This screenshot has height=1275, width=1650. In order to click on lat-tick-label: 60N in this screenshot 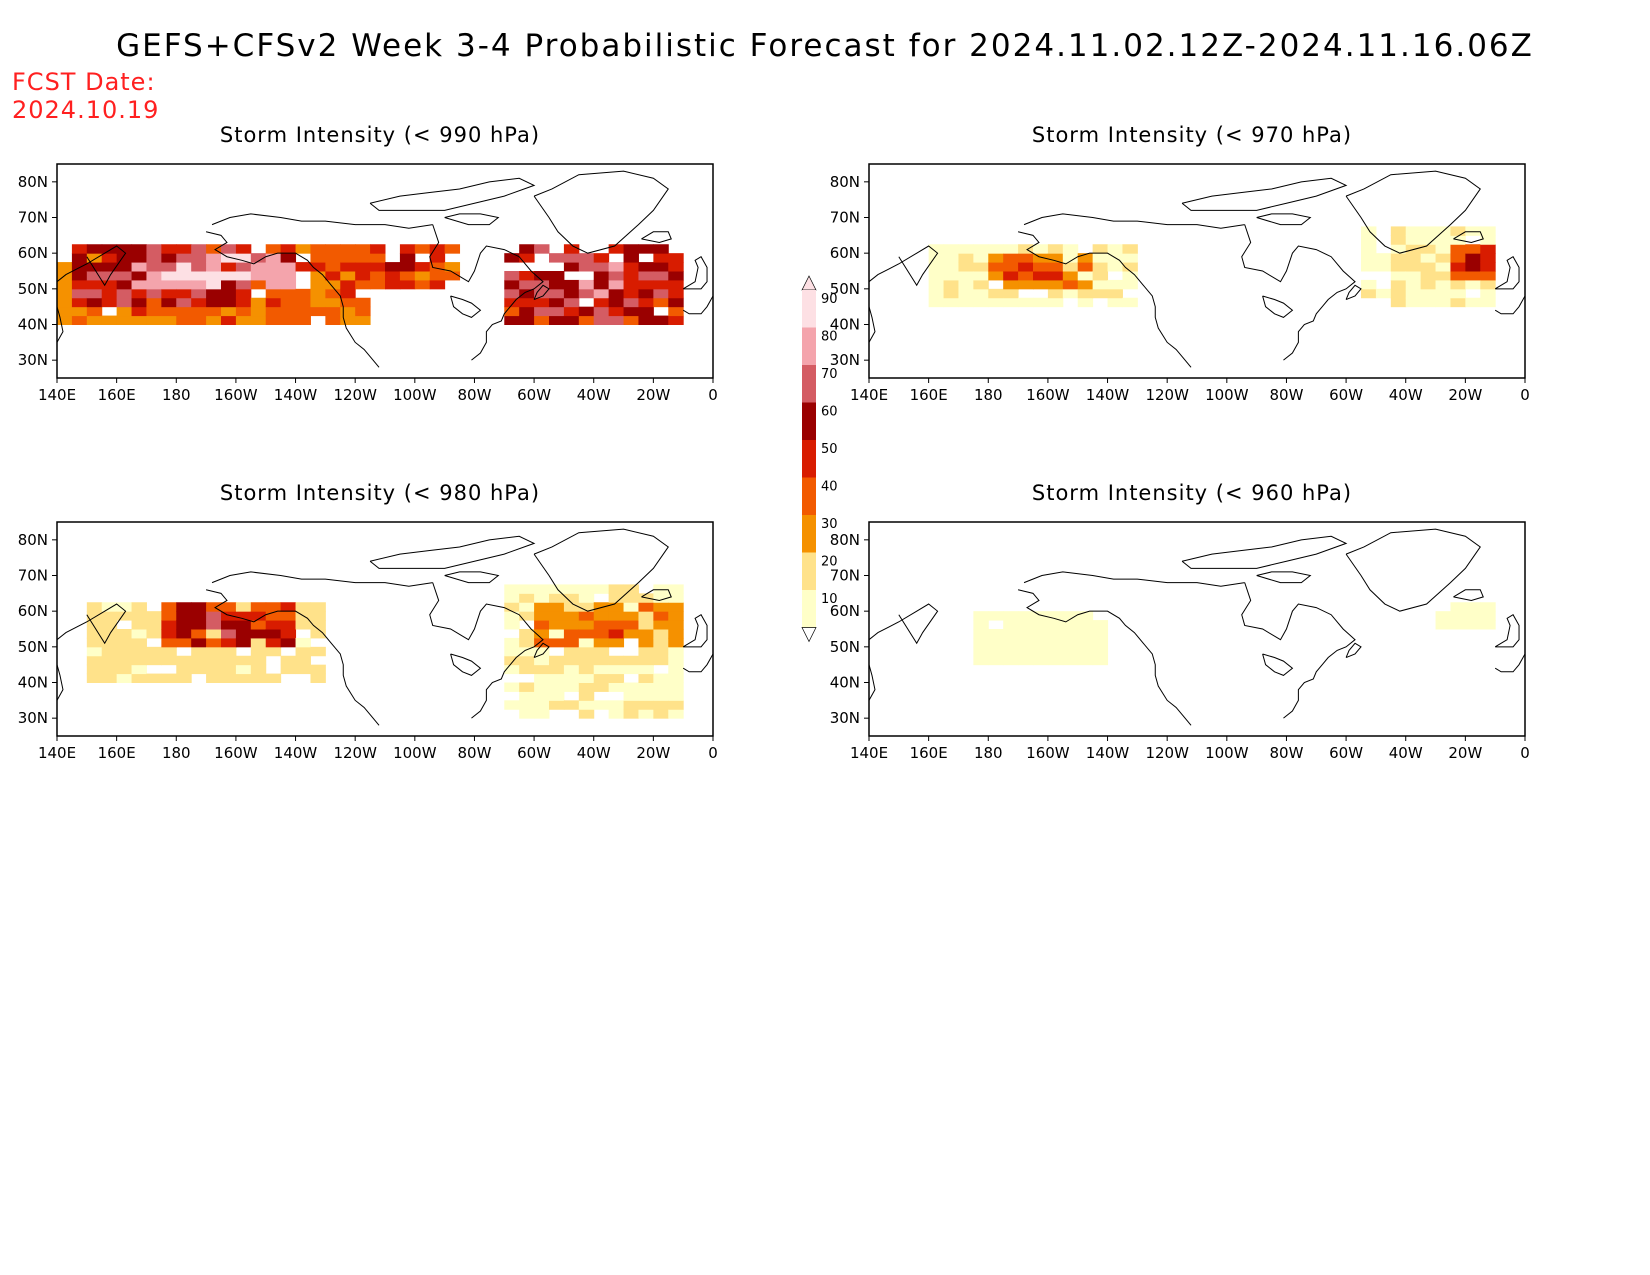, I will do `click(845, 253)`.